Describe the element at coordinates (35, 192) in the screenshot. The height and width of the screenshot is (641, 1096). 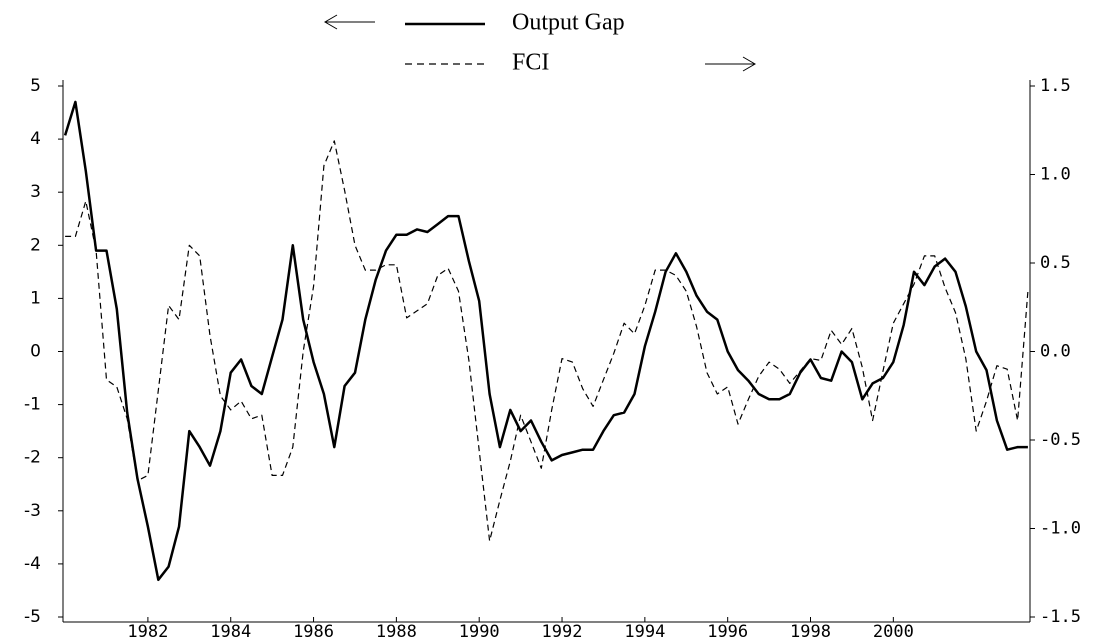
I see `y-tick-label: 3` at that location.